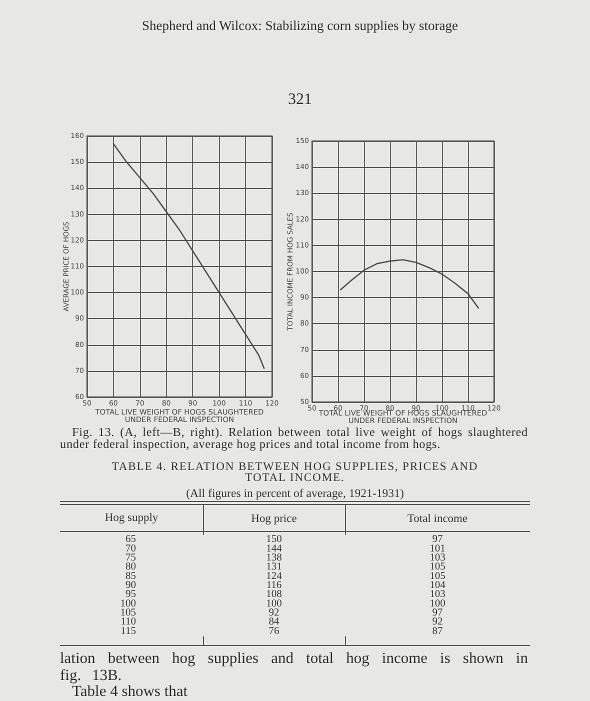 This screenshot has height=701, width=590. I want to click on y-tick-label: 80, so click(131, 567).